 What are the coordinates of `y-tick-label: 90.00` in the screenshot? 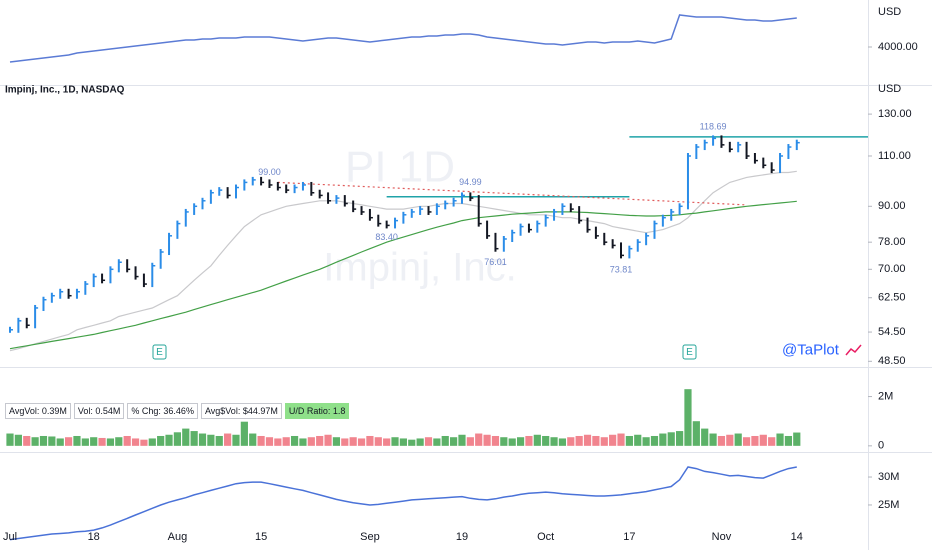 It's located at (892, 206).